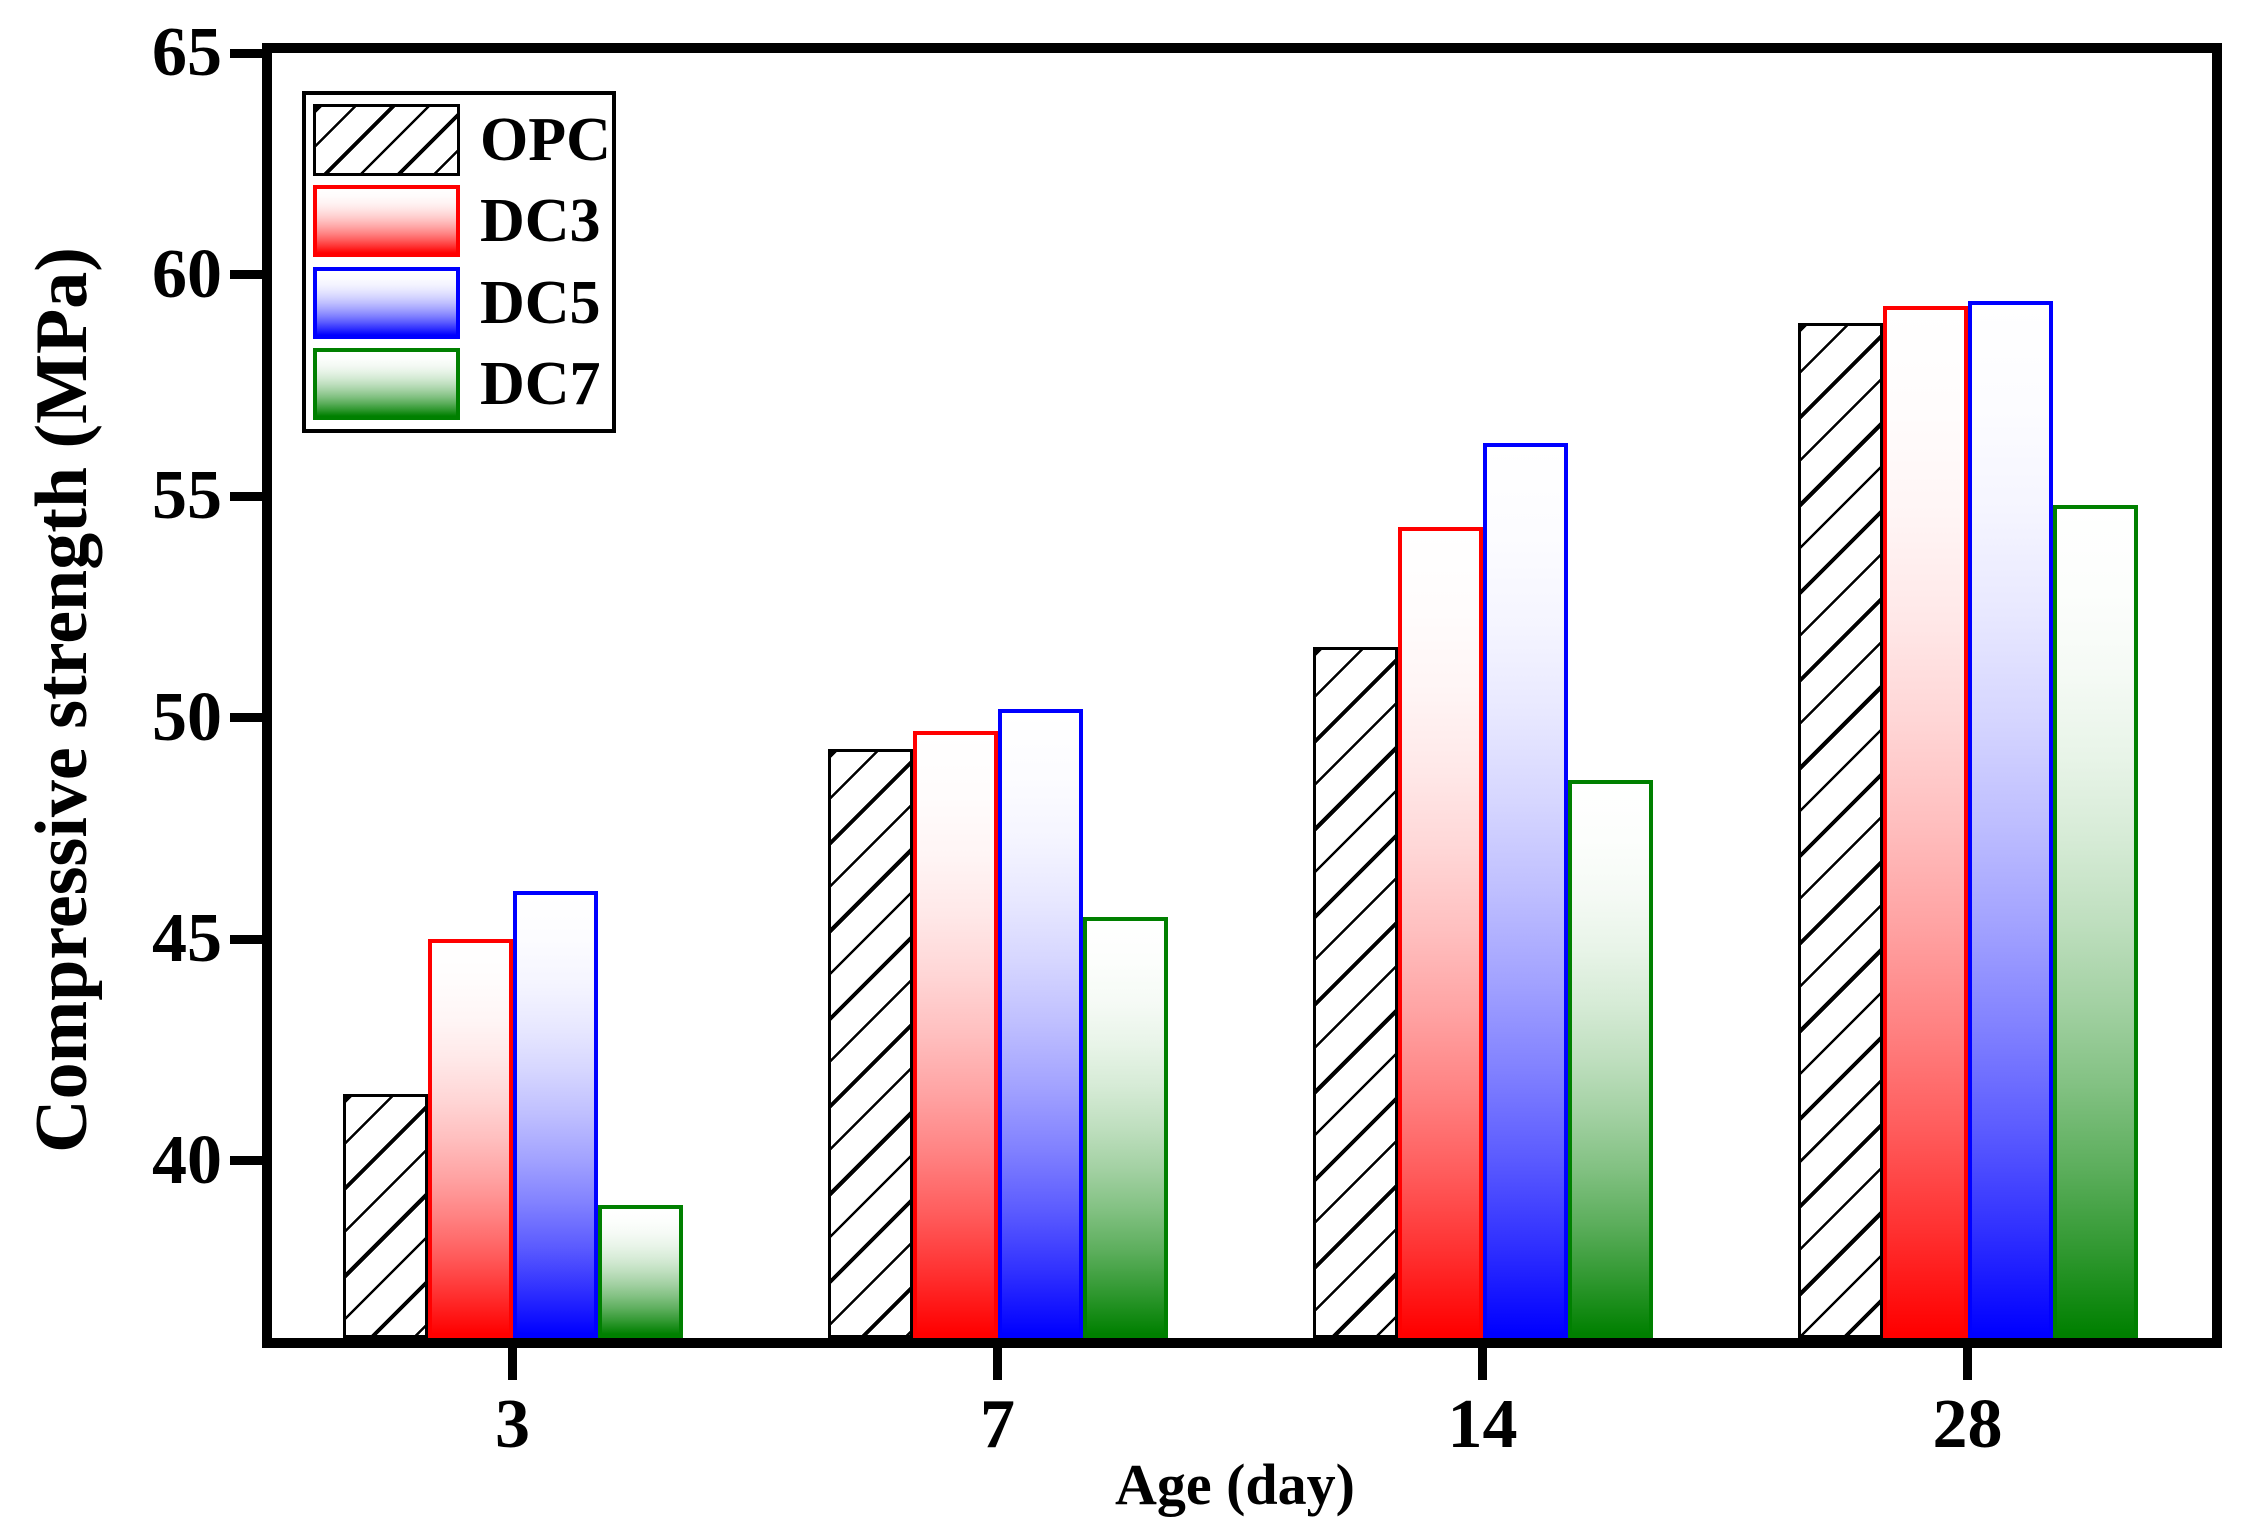 This screenshot has width=2263, height=1538. Describe the element at coordinates (386, 383) in the screenshot. I see `legend-swatch-dc7` at that location.